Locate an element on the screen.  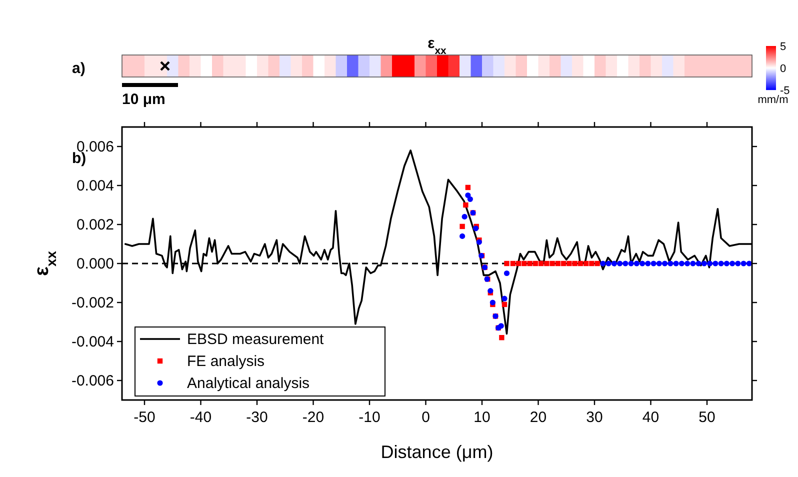
y-tick-label: -0.002 is located at coordinates (92, 303).